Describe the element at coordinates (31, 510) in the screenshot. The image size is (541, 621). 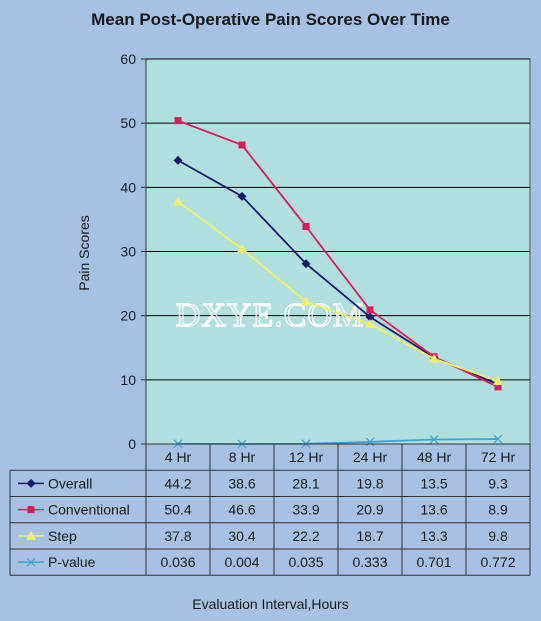
I see `legend-key-marker-conventional` at that location.